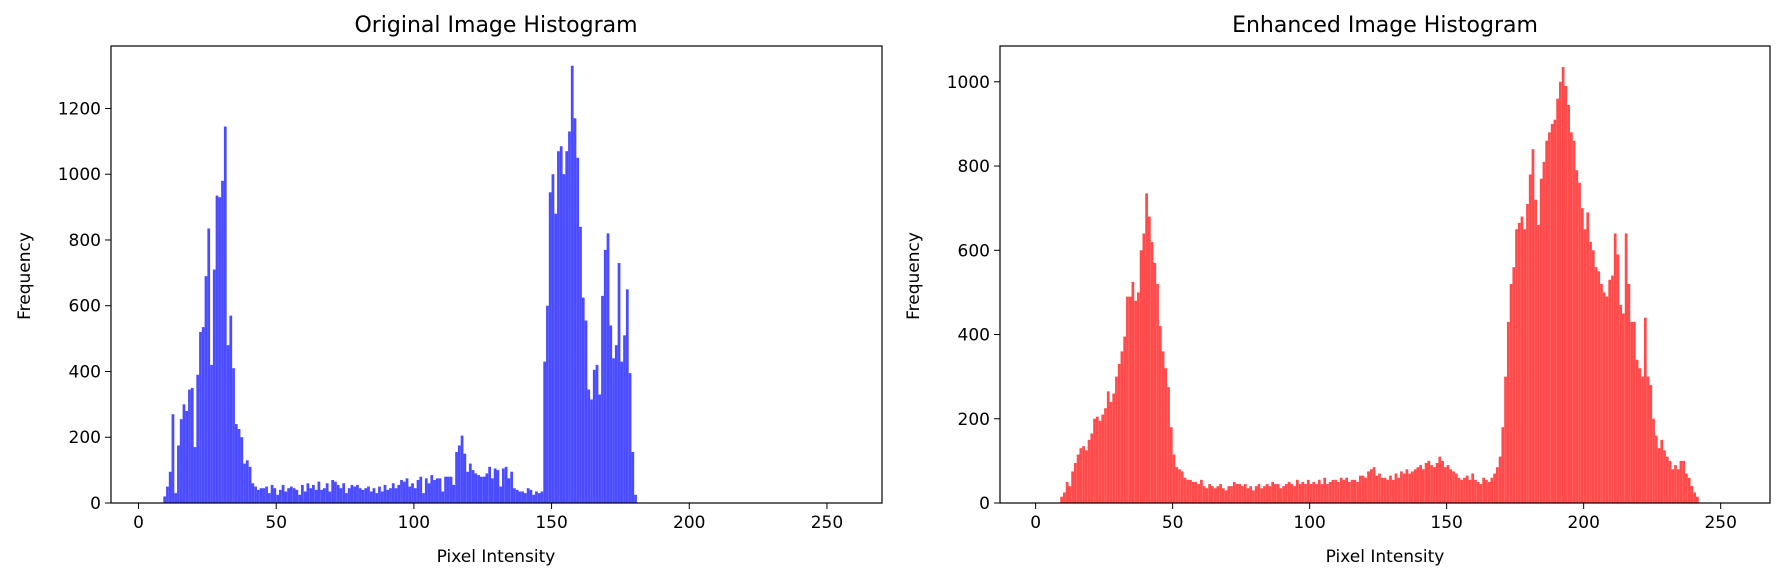 The image size is (1784, 581). What do you see at coordinates (914, 276) in the screenshot?
I see `y-axis-label: Frequency` at bounding box center [914, 276].